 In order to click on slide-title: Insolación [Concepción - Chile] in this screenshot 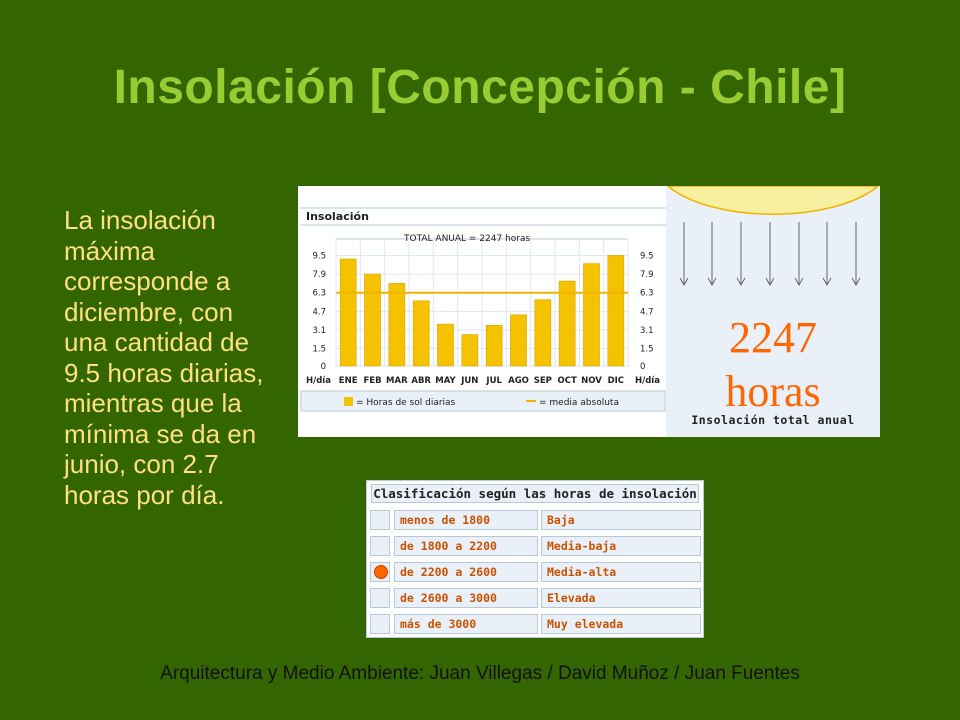, I will do `click(480, 87)`.